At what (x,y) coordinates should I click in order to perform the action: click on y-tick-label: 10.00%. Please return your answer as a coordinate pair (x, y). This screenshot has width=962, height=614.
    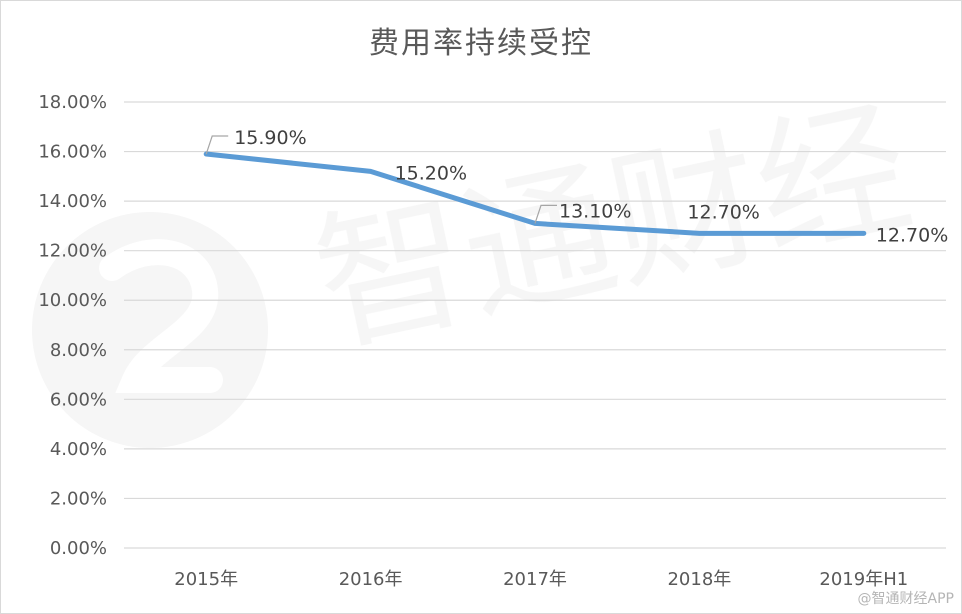
    Looking at the image, I should click on (72, 300).